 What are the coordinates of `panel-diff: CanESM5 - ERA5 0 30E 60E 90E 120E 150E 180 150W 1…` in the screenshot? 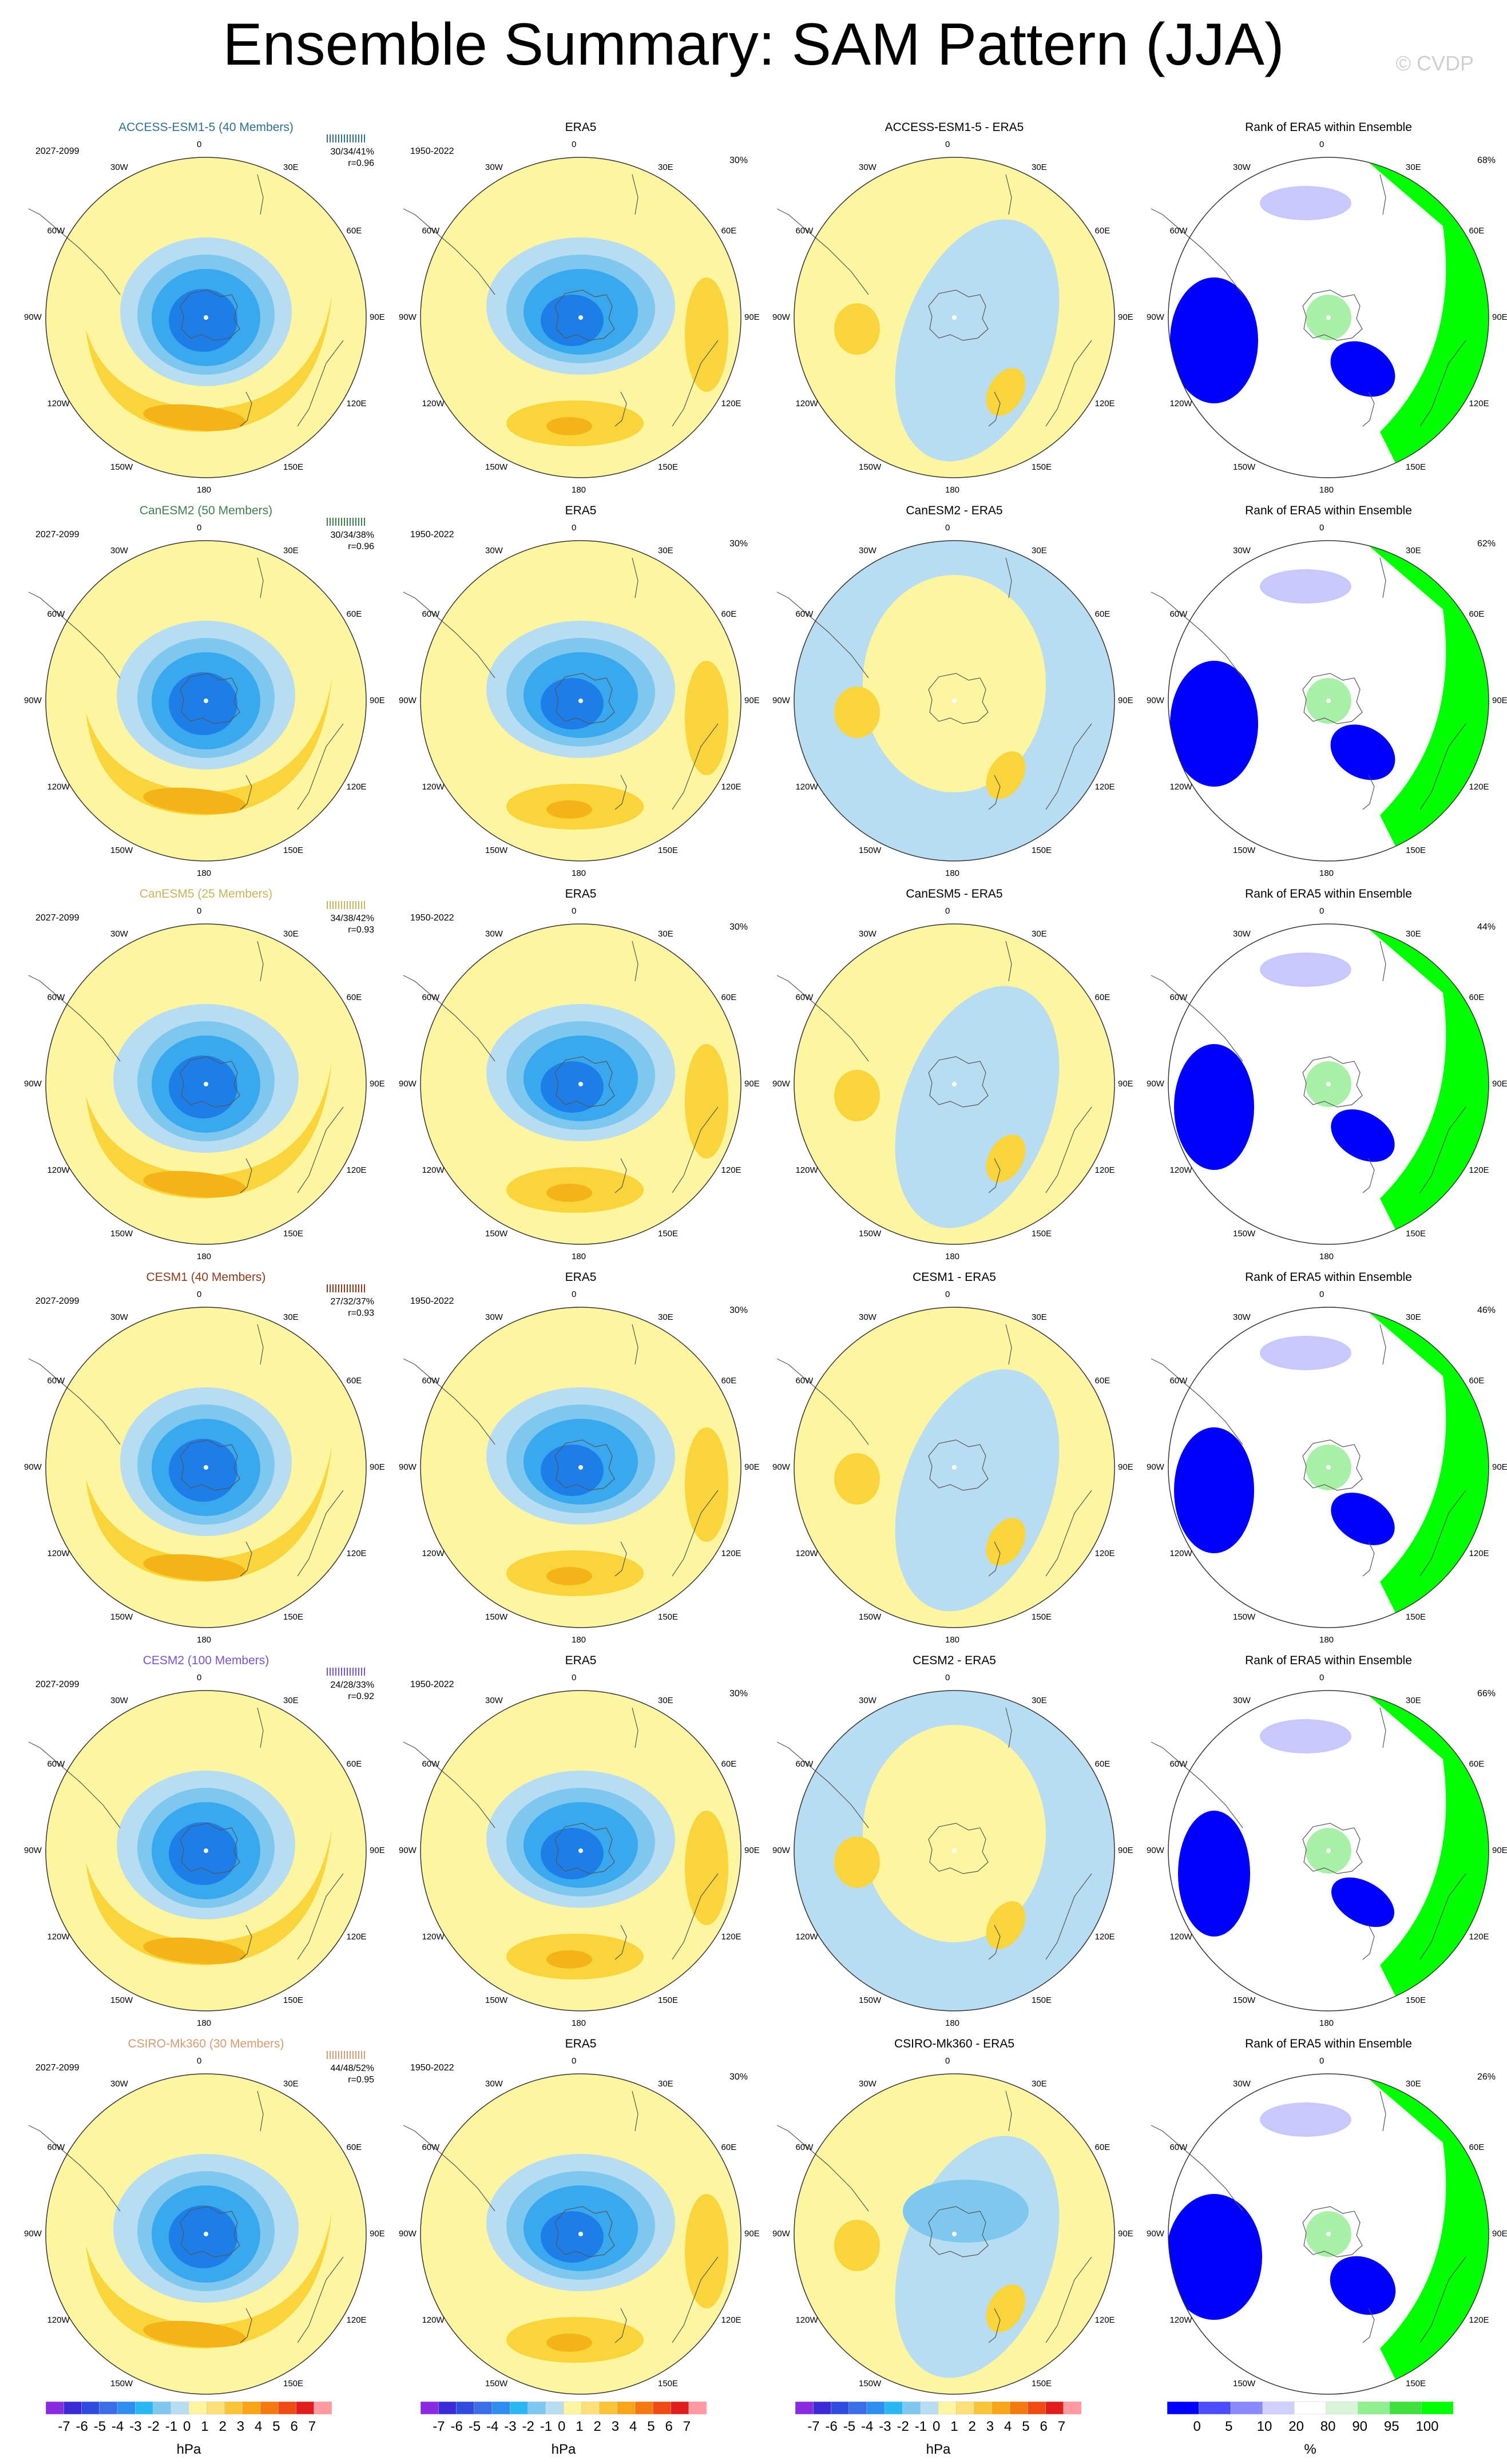 It's located at (953, 1075).